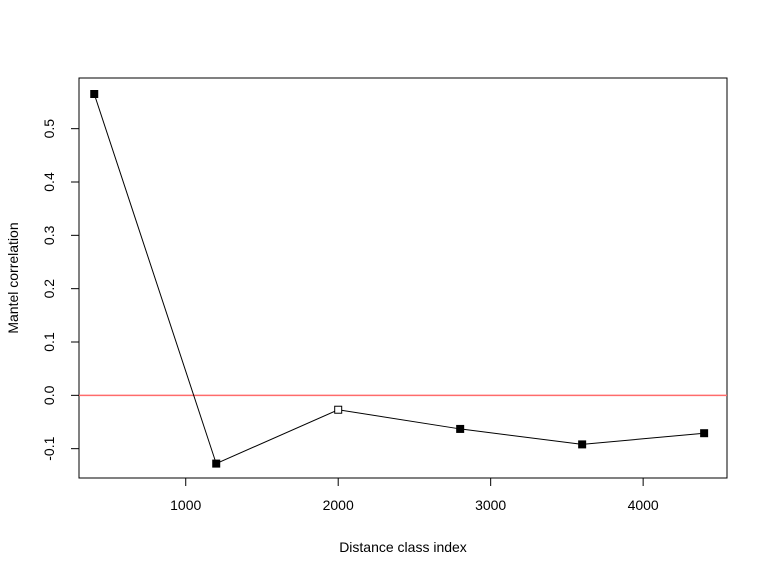 The image size is (768, 581). Describe the element at coordinates (60, 290) in the screenshot. I see `y-axis: -0.1 0.0 0.1 0.2 0.3 0.4 0.5` at that location.